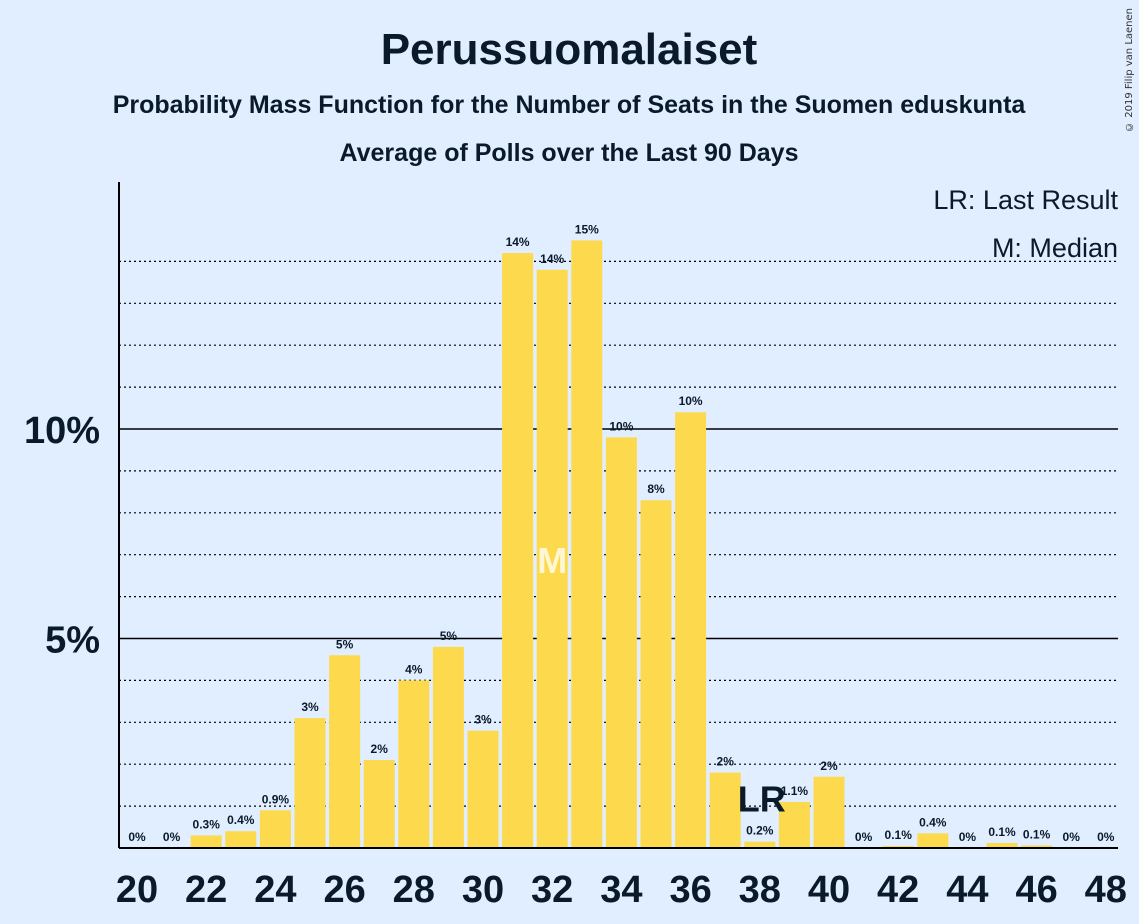 The height and width of the screenshot is (924, 1139). Describe the element at coordinates (1055, 248) in the screenshot. I see `legend-median: M: Median` at that location.